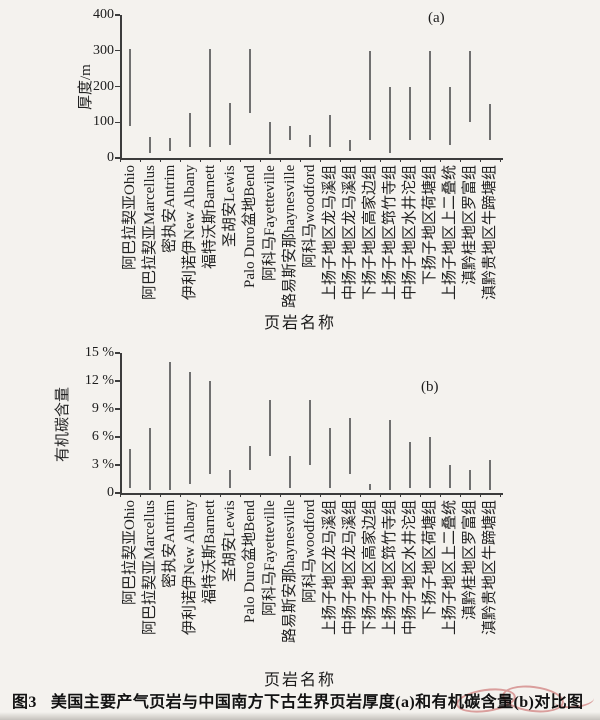  I want to click on y-tick-label: 15 %, so click(99, 352).